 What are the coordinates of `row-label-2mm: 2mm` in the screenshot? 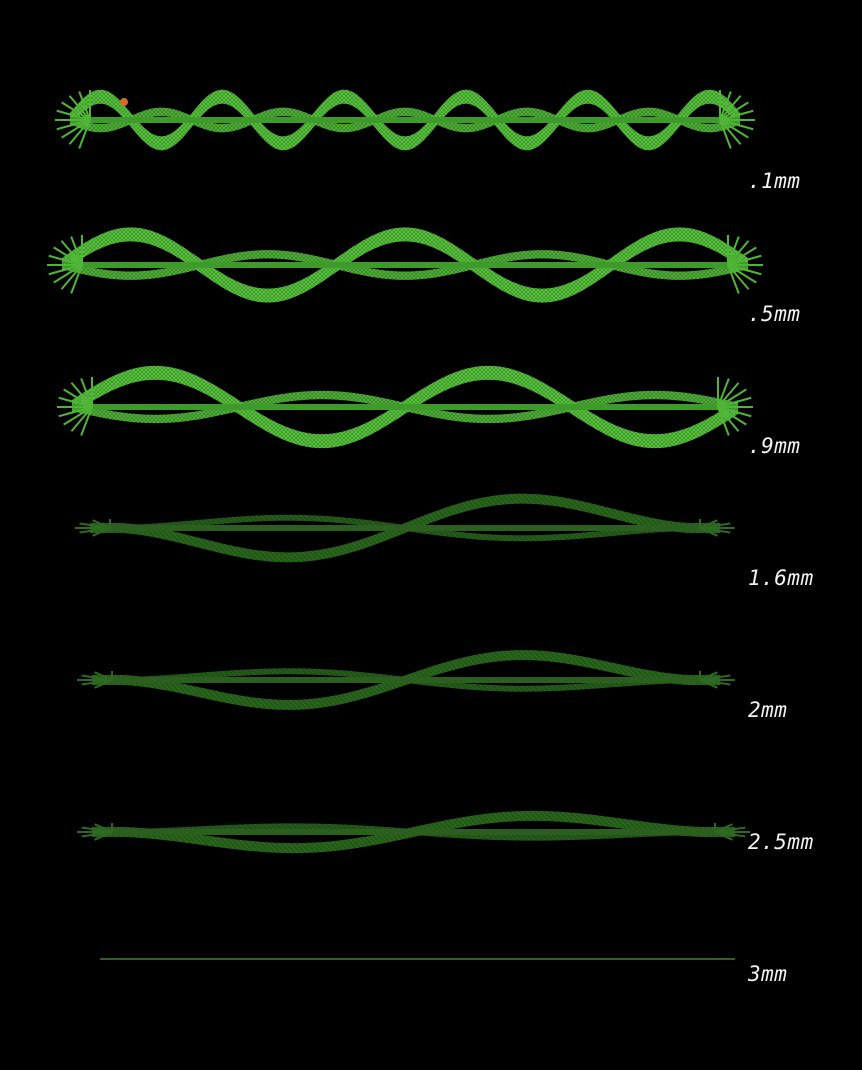 It's located at (768, 710).